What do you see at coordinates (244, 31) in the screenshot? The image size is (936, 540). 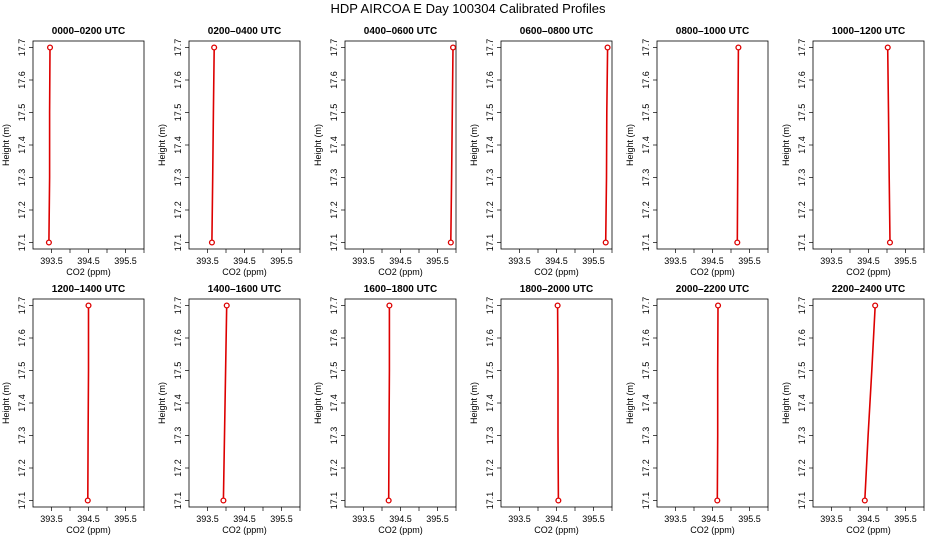 I see `panel-title: 0200–0400 UTC` at bounding box center [244, 31].